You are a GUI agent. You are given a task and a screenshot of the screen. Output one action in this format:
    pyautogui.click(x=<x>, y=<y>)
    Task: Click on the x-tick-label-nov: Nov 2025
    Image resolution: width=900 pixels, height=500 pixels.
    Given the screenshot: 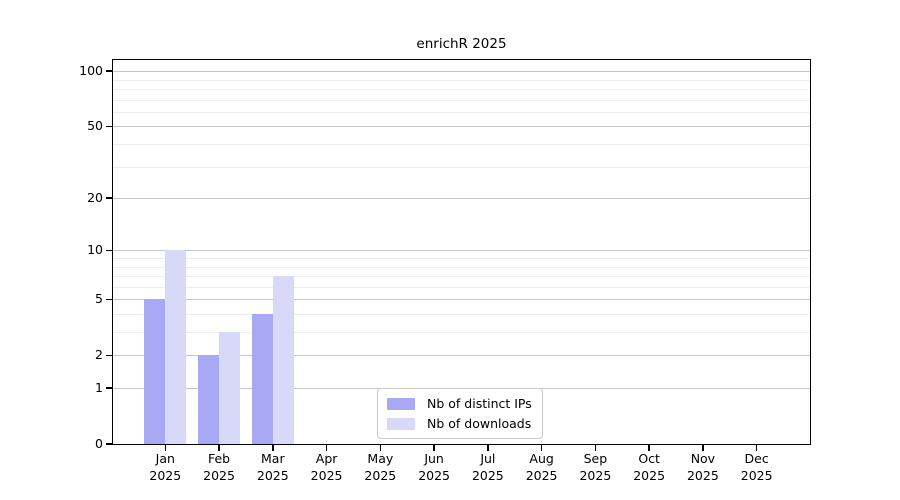 What is the action you would take?
    pyautogui.click(x=703, y=467)
    